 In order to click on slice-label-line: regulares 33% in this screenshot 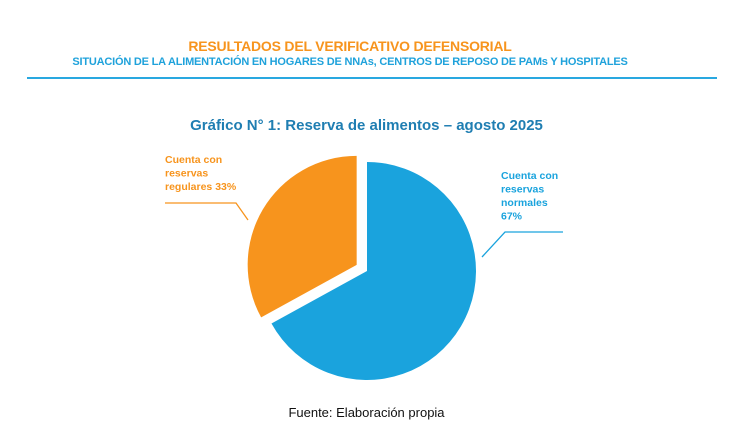, I will do `click(201, 187)`.